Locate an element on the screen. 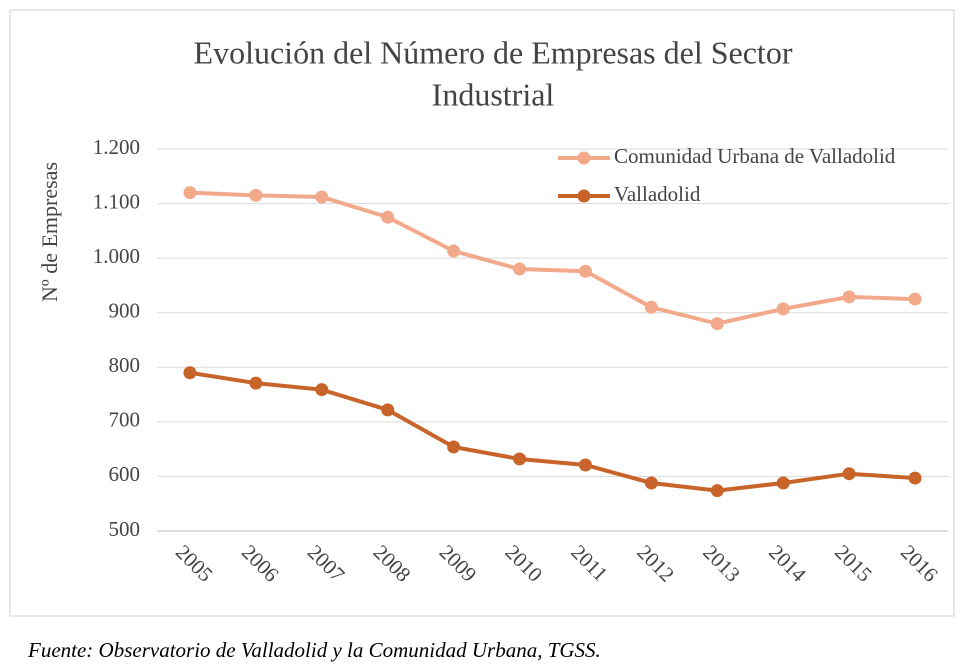 The height and width of the screenshot is (670, 961). y-tick-label: 1.100 is located at coordinates (116, 201).